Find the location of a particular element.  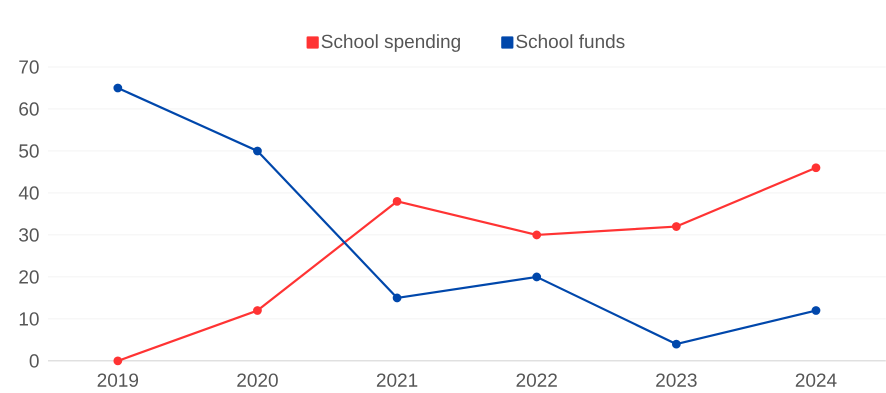

y-tick-label: 60 is located at coordinates (29, 109).